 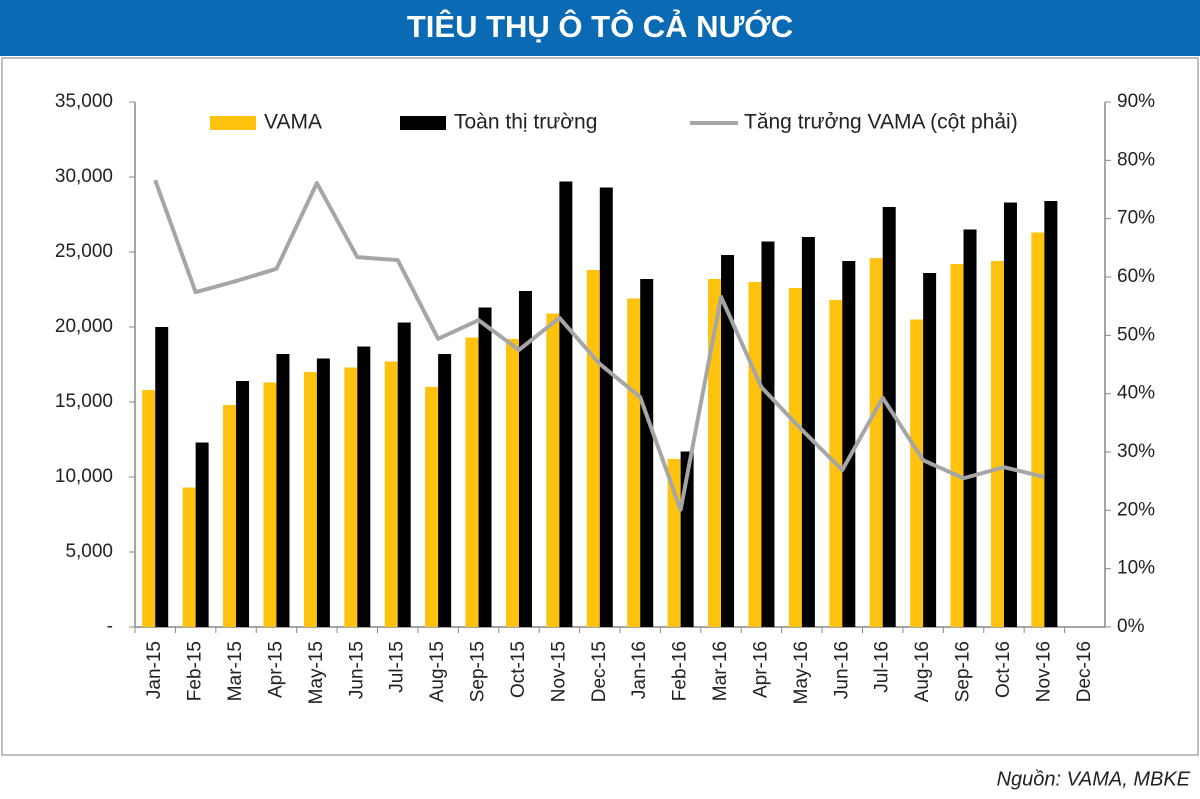 What do you see at coordinates (1043, 671) in the screenshot?
I see `x-tick-label: Nov-16` at bounding box center [1043, 671].